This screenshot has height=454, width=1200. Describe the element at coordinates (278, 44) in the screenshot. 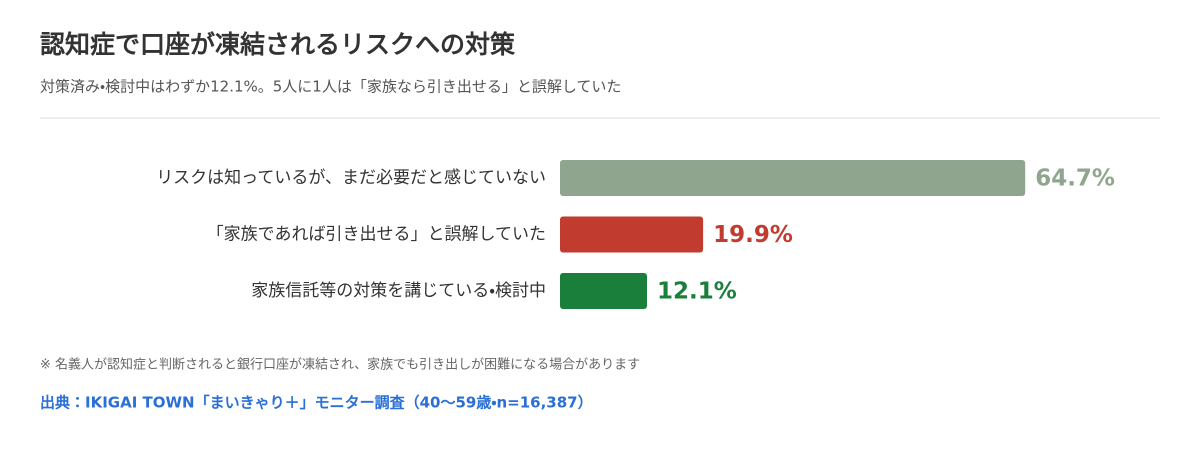

I see `chart-title: 認知症で口座が凍結されるリスクへの対策` at that location.